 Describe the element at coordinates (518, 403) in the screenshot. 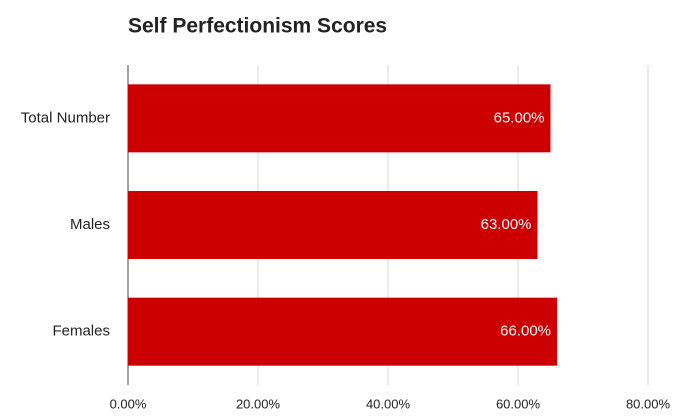

I see `x-tick-label: 60.00%` at that location.